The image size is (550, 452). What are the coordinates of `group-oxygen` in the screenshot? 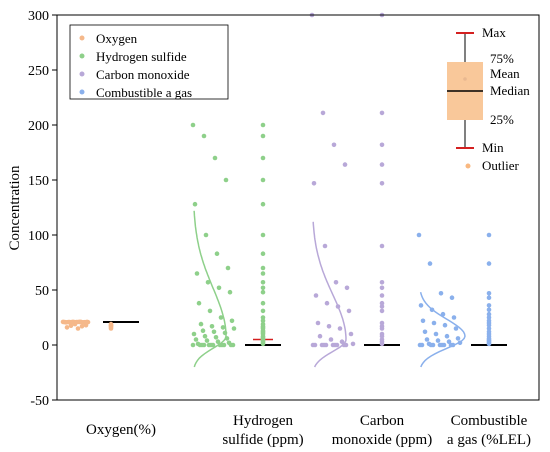 It's located at (99, 325).